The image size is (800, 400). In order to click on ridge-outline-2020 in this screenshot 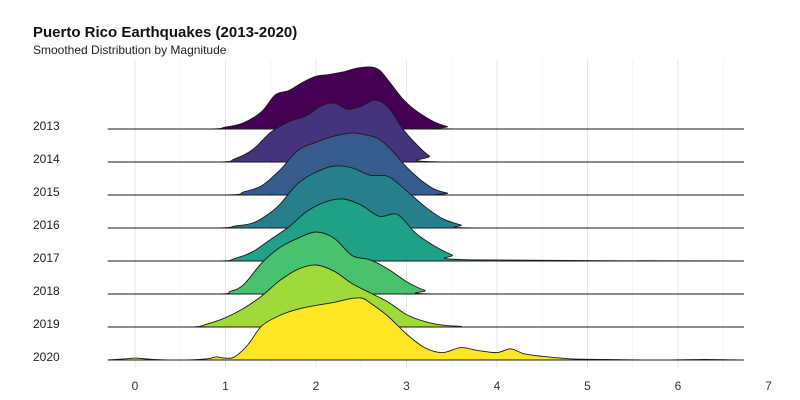, I will do `click(424, 329)`.